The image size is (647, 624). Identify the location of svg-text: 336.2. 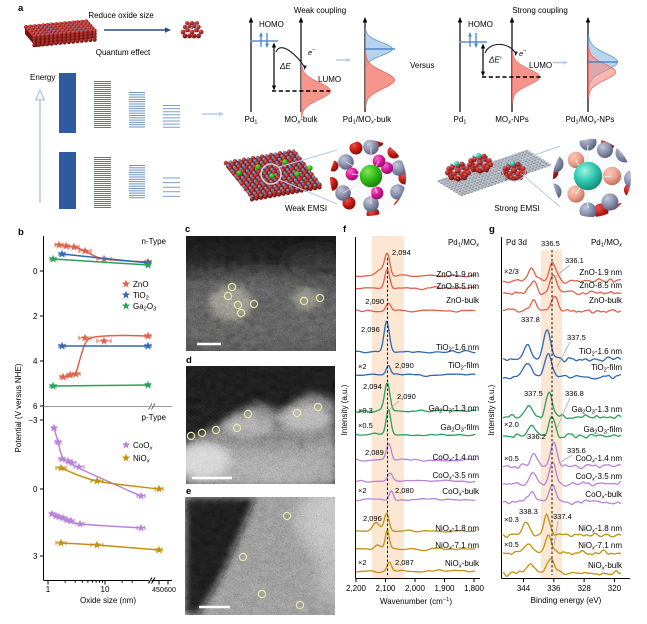
(536, 436).